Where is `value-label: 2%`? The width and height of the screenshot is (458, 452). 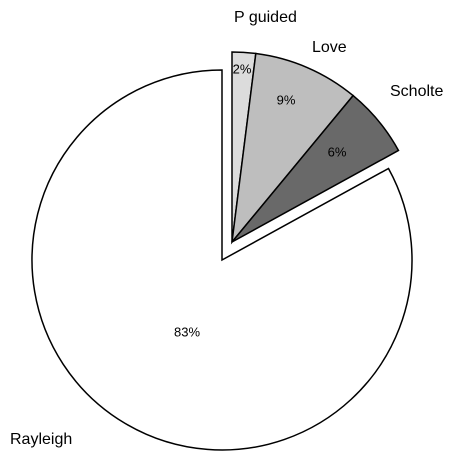 value-label: 2% is located at coordinates (242, 68).